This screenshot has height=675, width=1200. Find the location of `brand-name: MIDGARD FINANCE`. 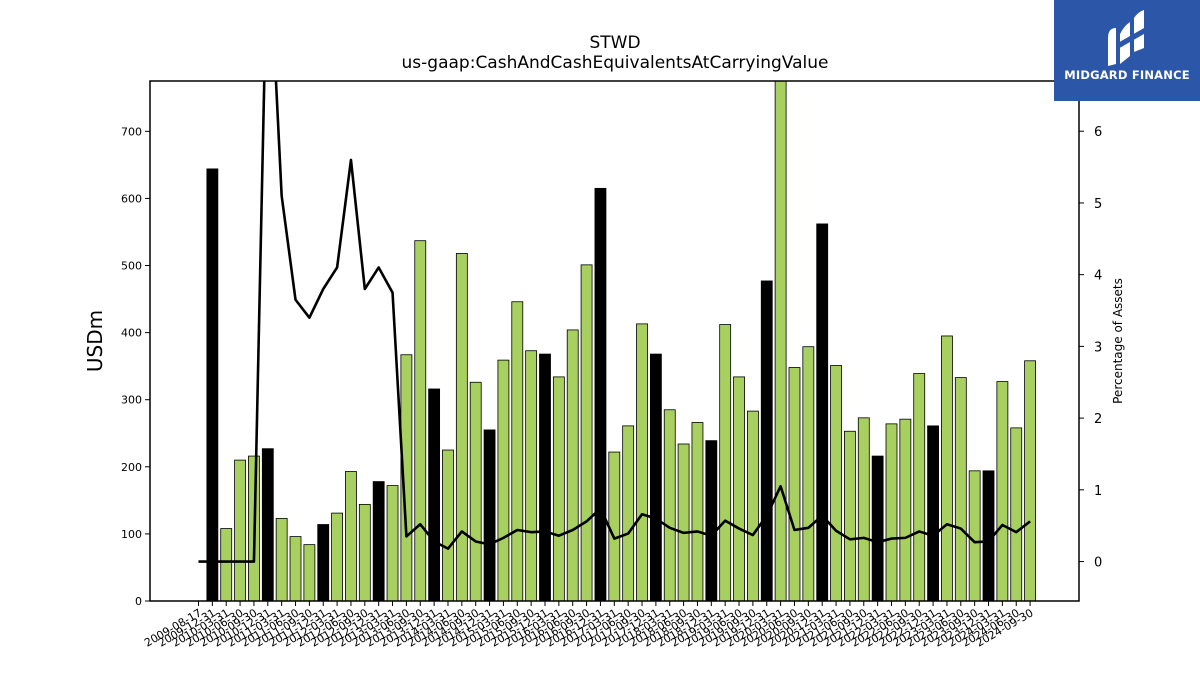

brand-name: MIDGARD FINANCE is located at coordinates (1127, 75).